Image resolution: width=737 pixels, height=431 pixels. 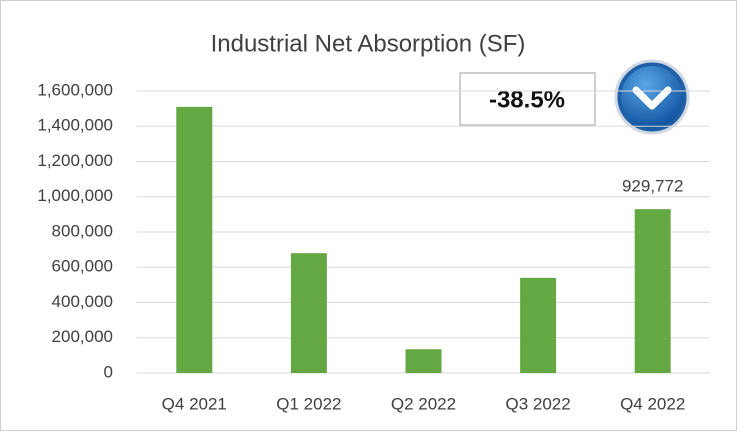 I want to click on check-icon, so click(x=652, y=97).